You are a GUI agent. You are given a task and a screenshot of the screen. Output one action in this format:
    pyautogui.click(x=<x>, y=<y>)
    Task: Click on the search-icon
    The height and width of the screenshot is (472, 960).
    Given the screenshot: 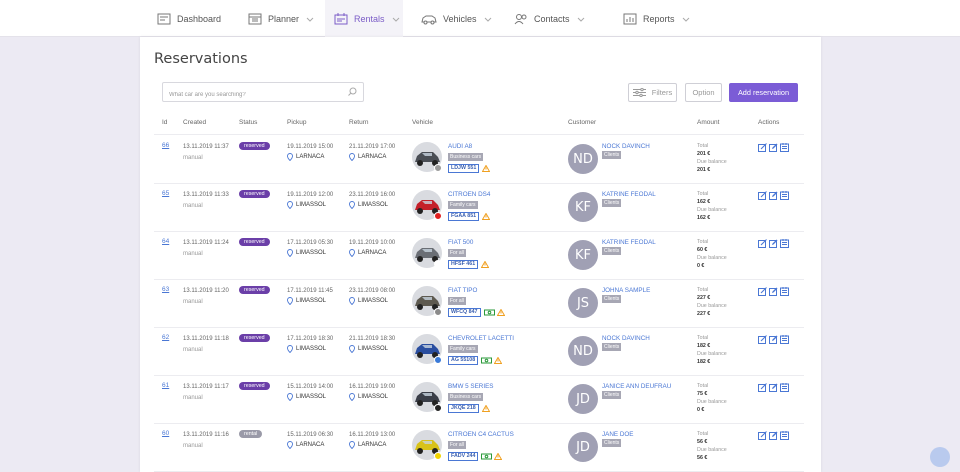 What is the action you would take?
    pyautogui.click(x=352, y=91)
    